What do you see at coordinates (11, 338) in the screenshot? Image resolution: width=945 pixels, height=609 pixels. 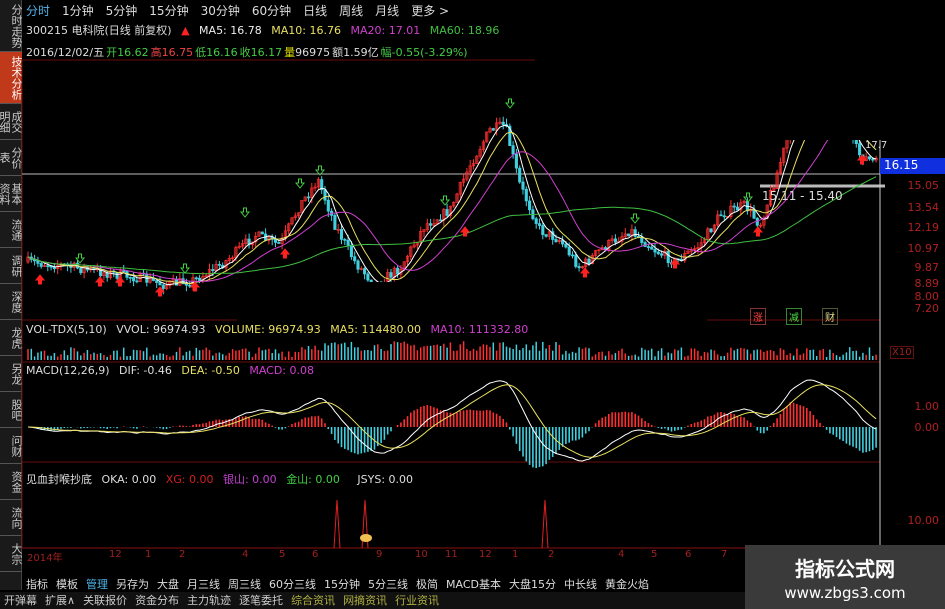 I see `side-tab: 龙虎` at bounding box center [11, 338].